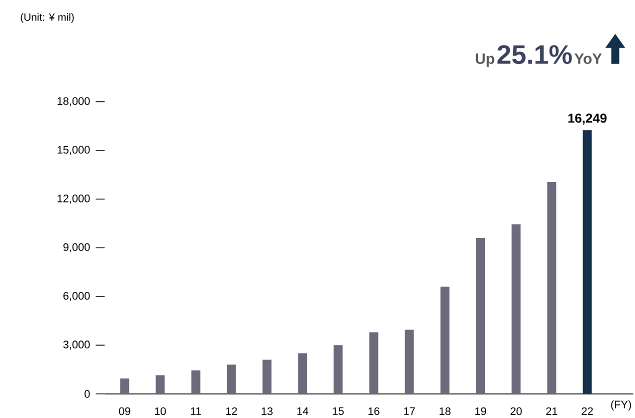  Describe the element at coordinates (588, 58) in the screenshot. I see `text: YoY` at that location.